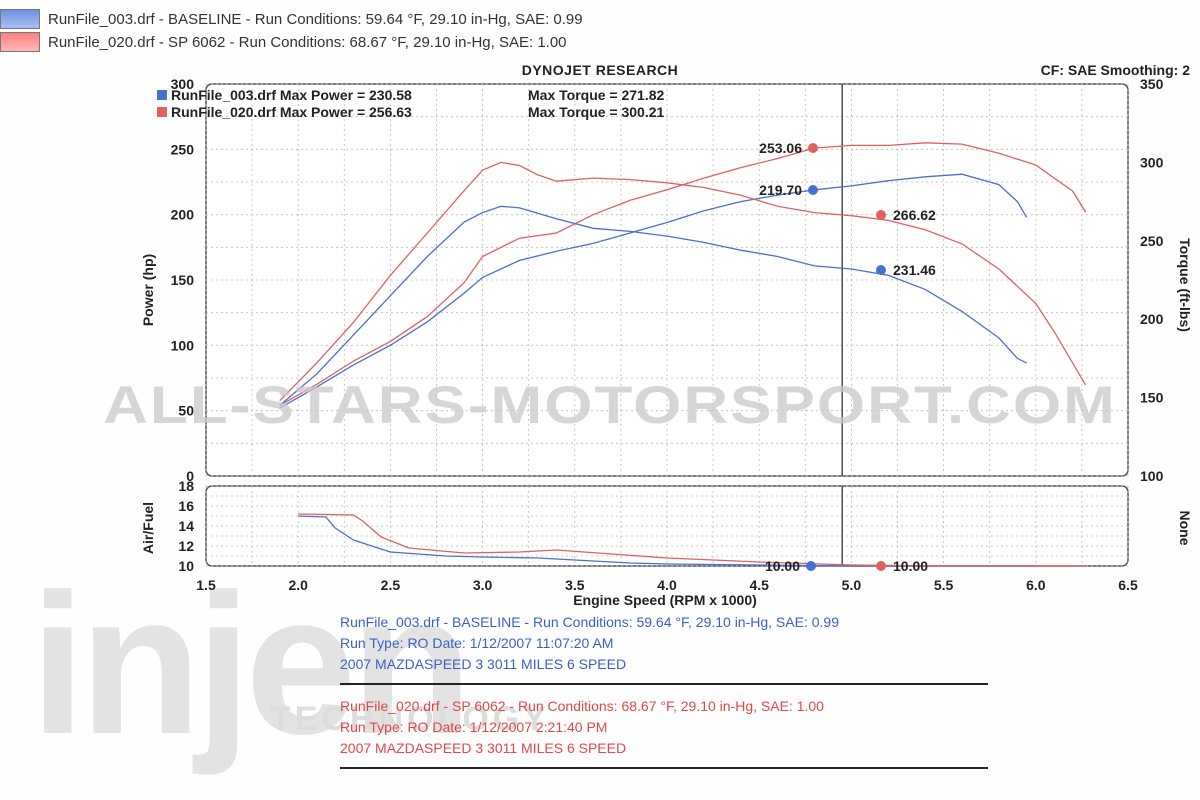 The width and height of the screenshot is (1200, 800). Describe the element at coordinates (251, 664) in the screenshot. I see `watermark-logo: injen` at that location.